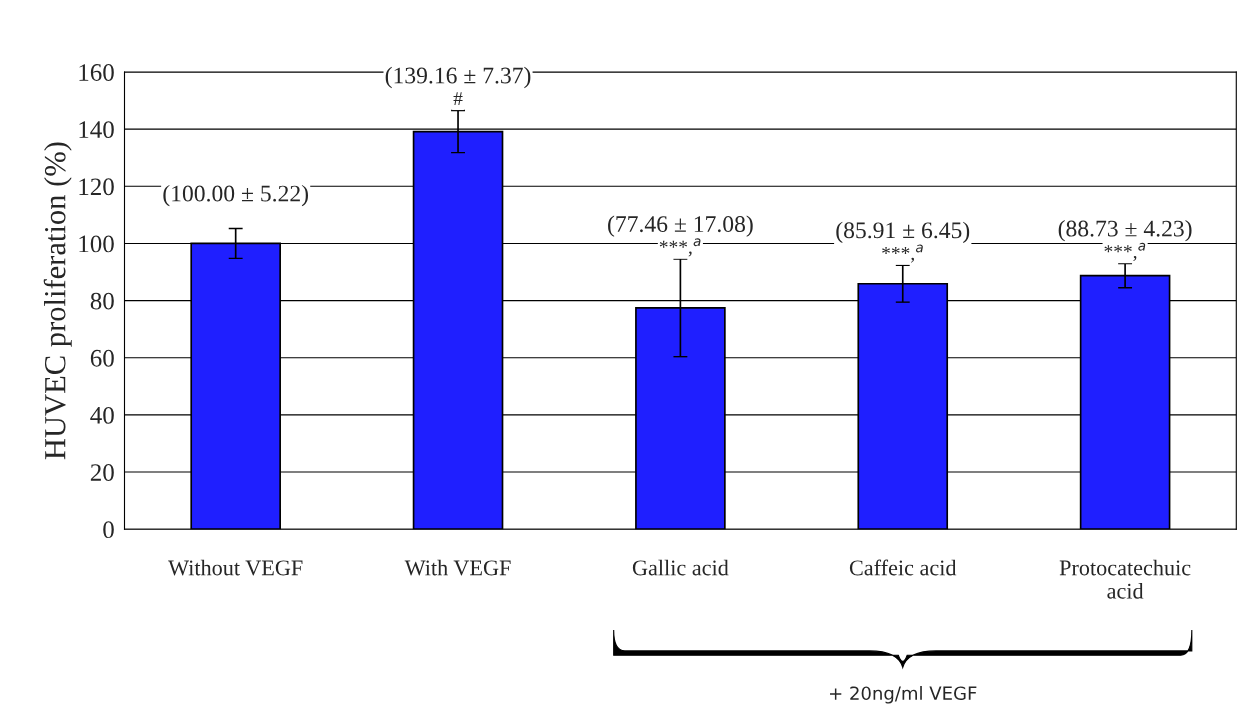 The width and height of the screenshot is (1245, 720). What do you see at coordinates (1125, 579) in the screenshot?
I see `x-tick-label: Protocatechuic acid` at bounding box center [1125, 579].